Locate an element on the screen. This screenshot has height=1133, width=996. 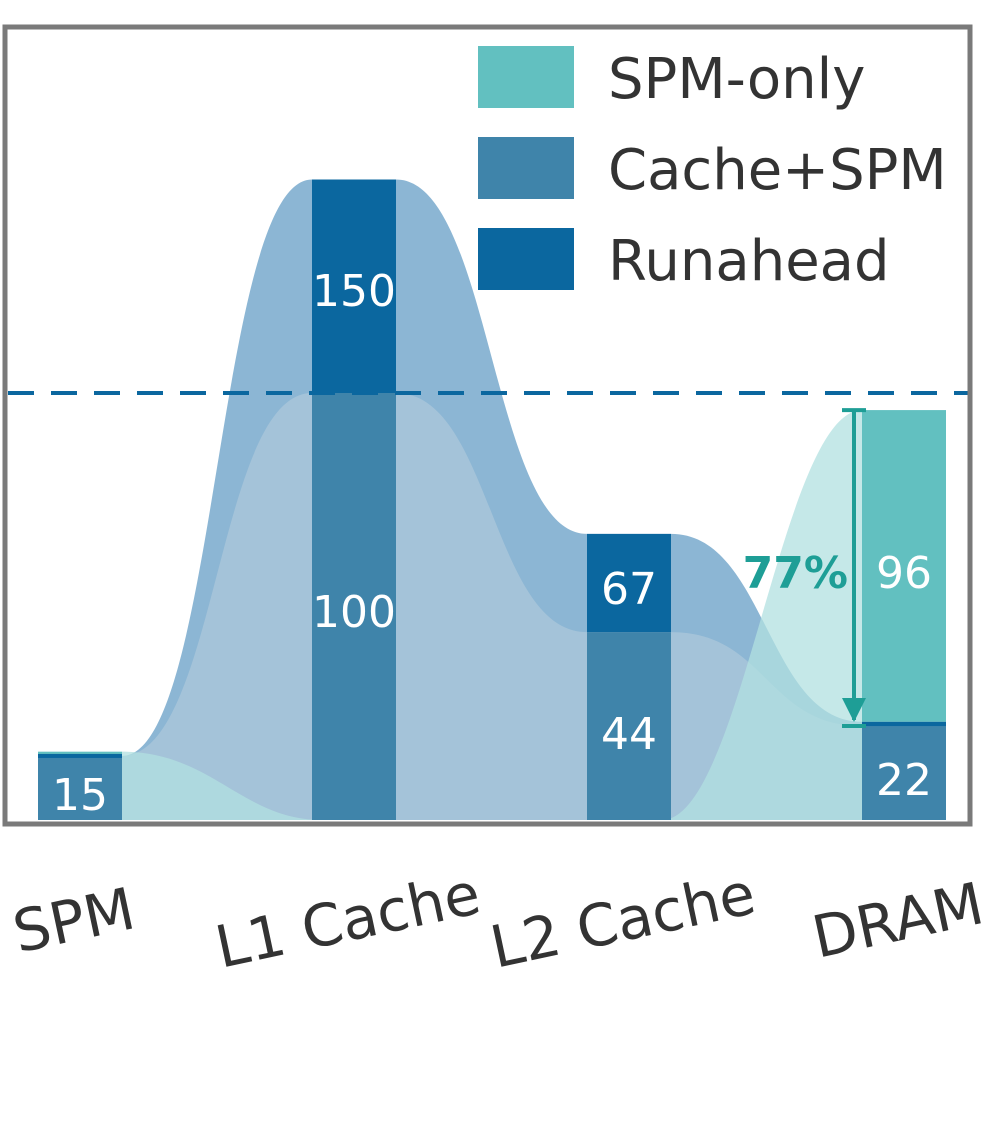
bar-value-label: 22 is located at coordinates (904, 780).